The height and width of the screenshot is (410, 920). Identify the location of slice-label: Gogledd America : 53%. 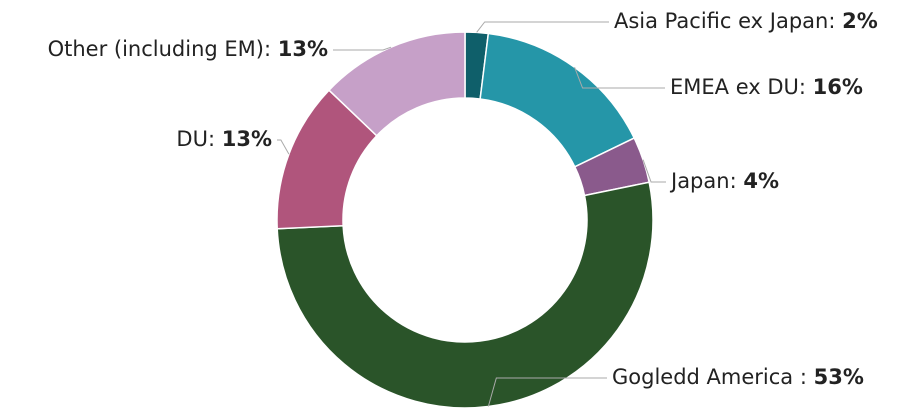
(738, 377).